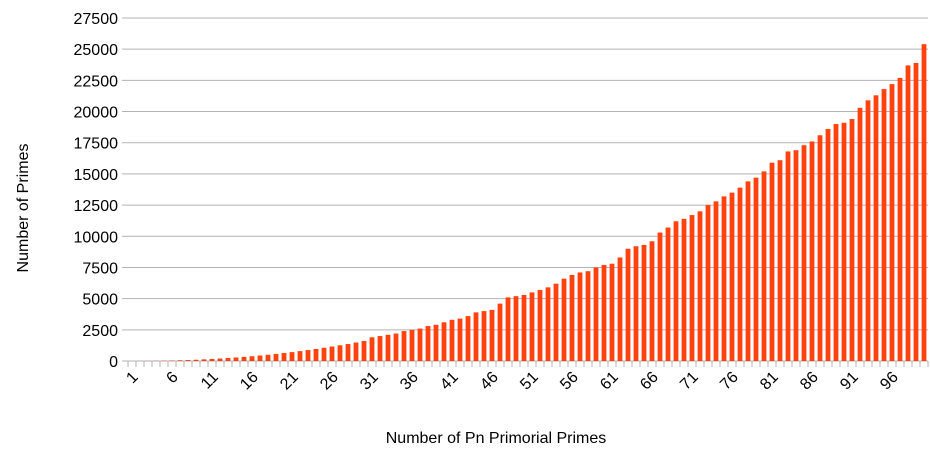 This screenshot has width=930, height=449. I want to click on x-tick-label: 11, so click(210, 381).